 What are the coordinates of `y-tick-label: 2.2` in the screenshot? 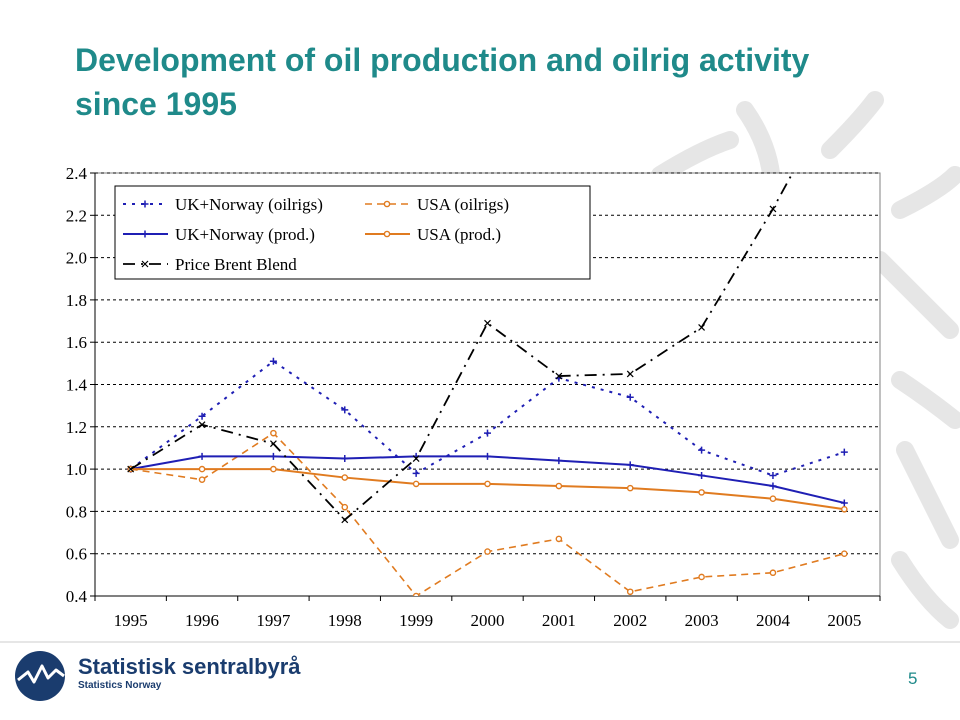 It's located at (76, 215).